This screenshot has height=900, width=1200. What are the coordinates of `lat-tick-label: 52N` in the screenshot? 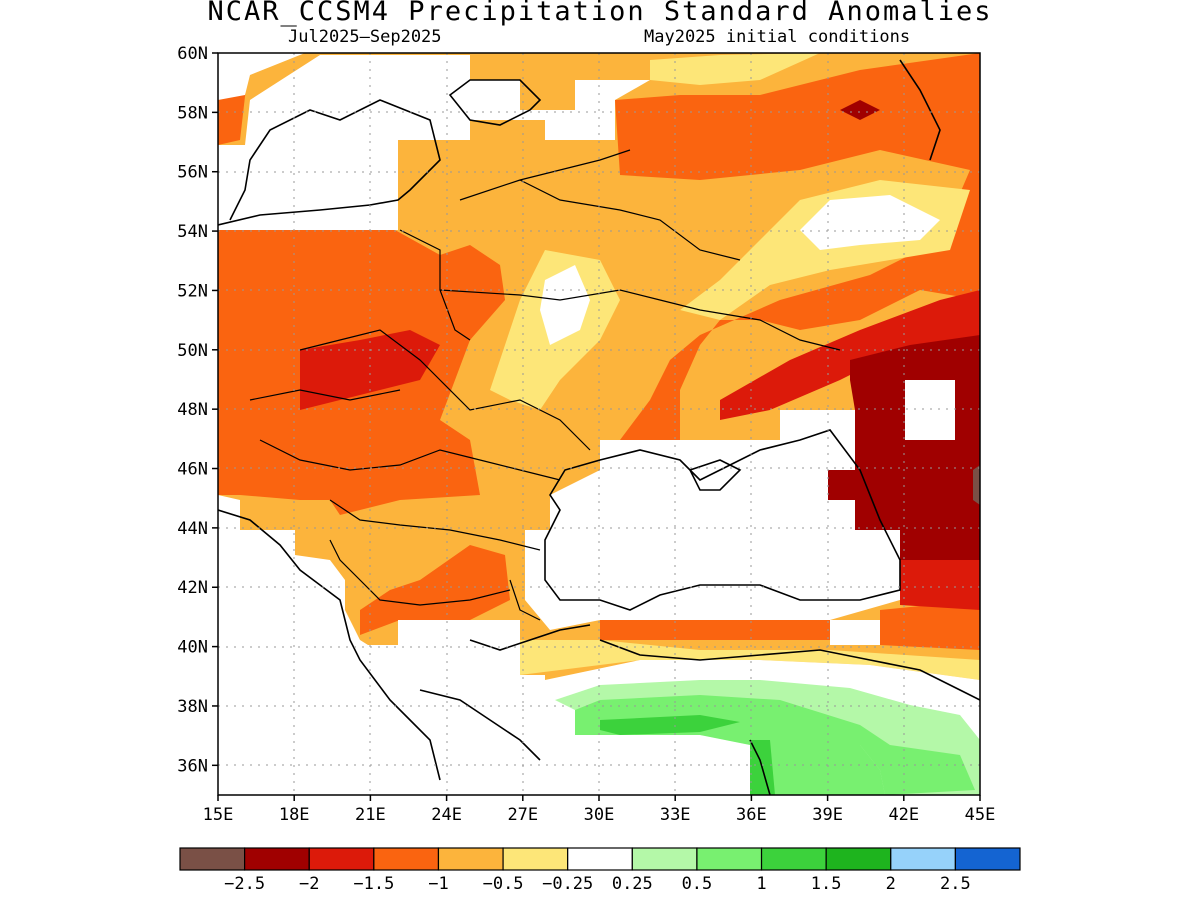 It's located at (192, 291).